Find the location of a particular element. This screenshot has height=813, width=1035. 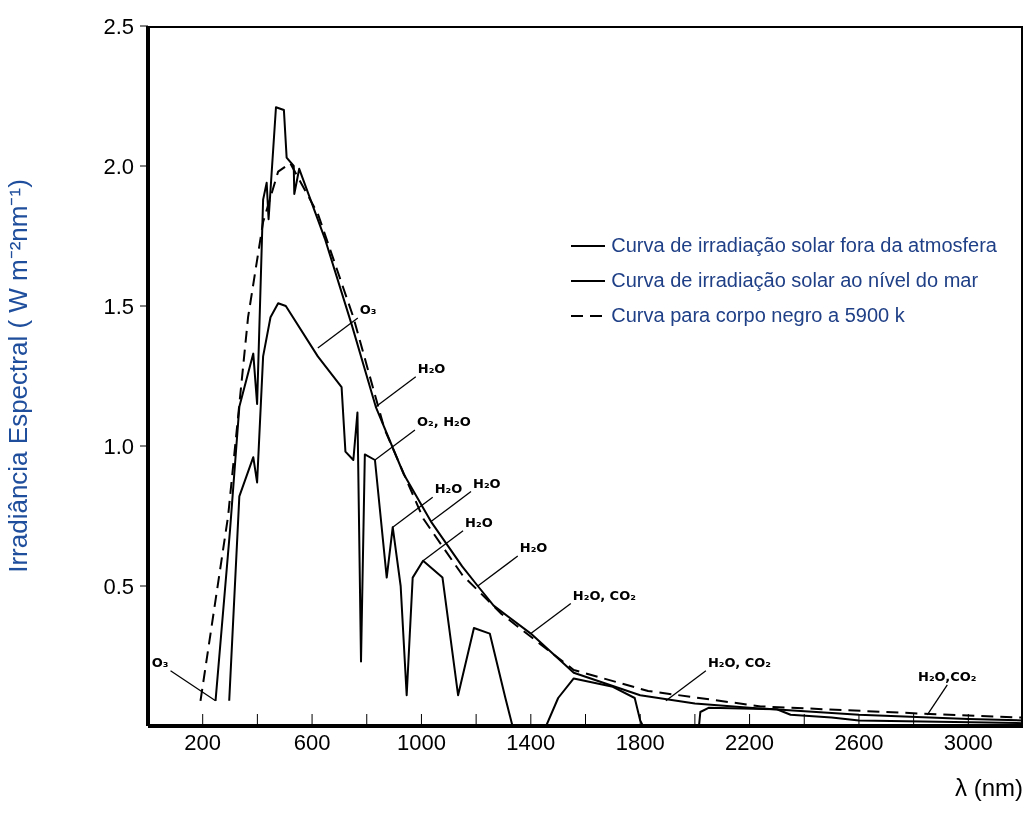

legend-label: Curva para corpo negro a 5900 k is located at coordinates (758, 315).